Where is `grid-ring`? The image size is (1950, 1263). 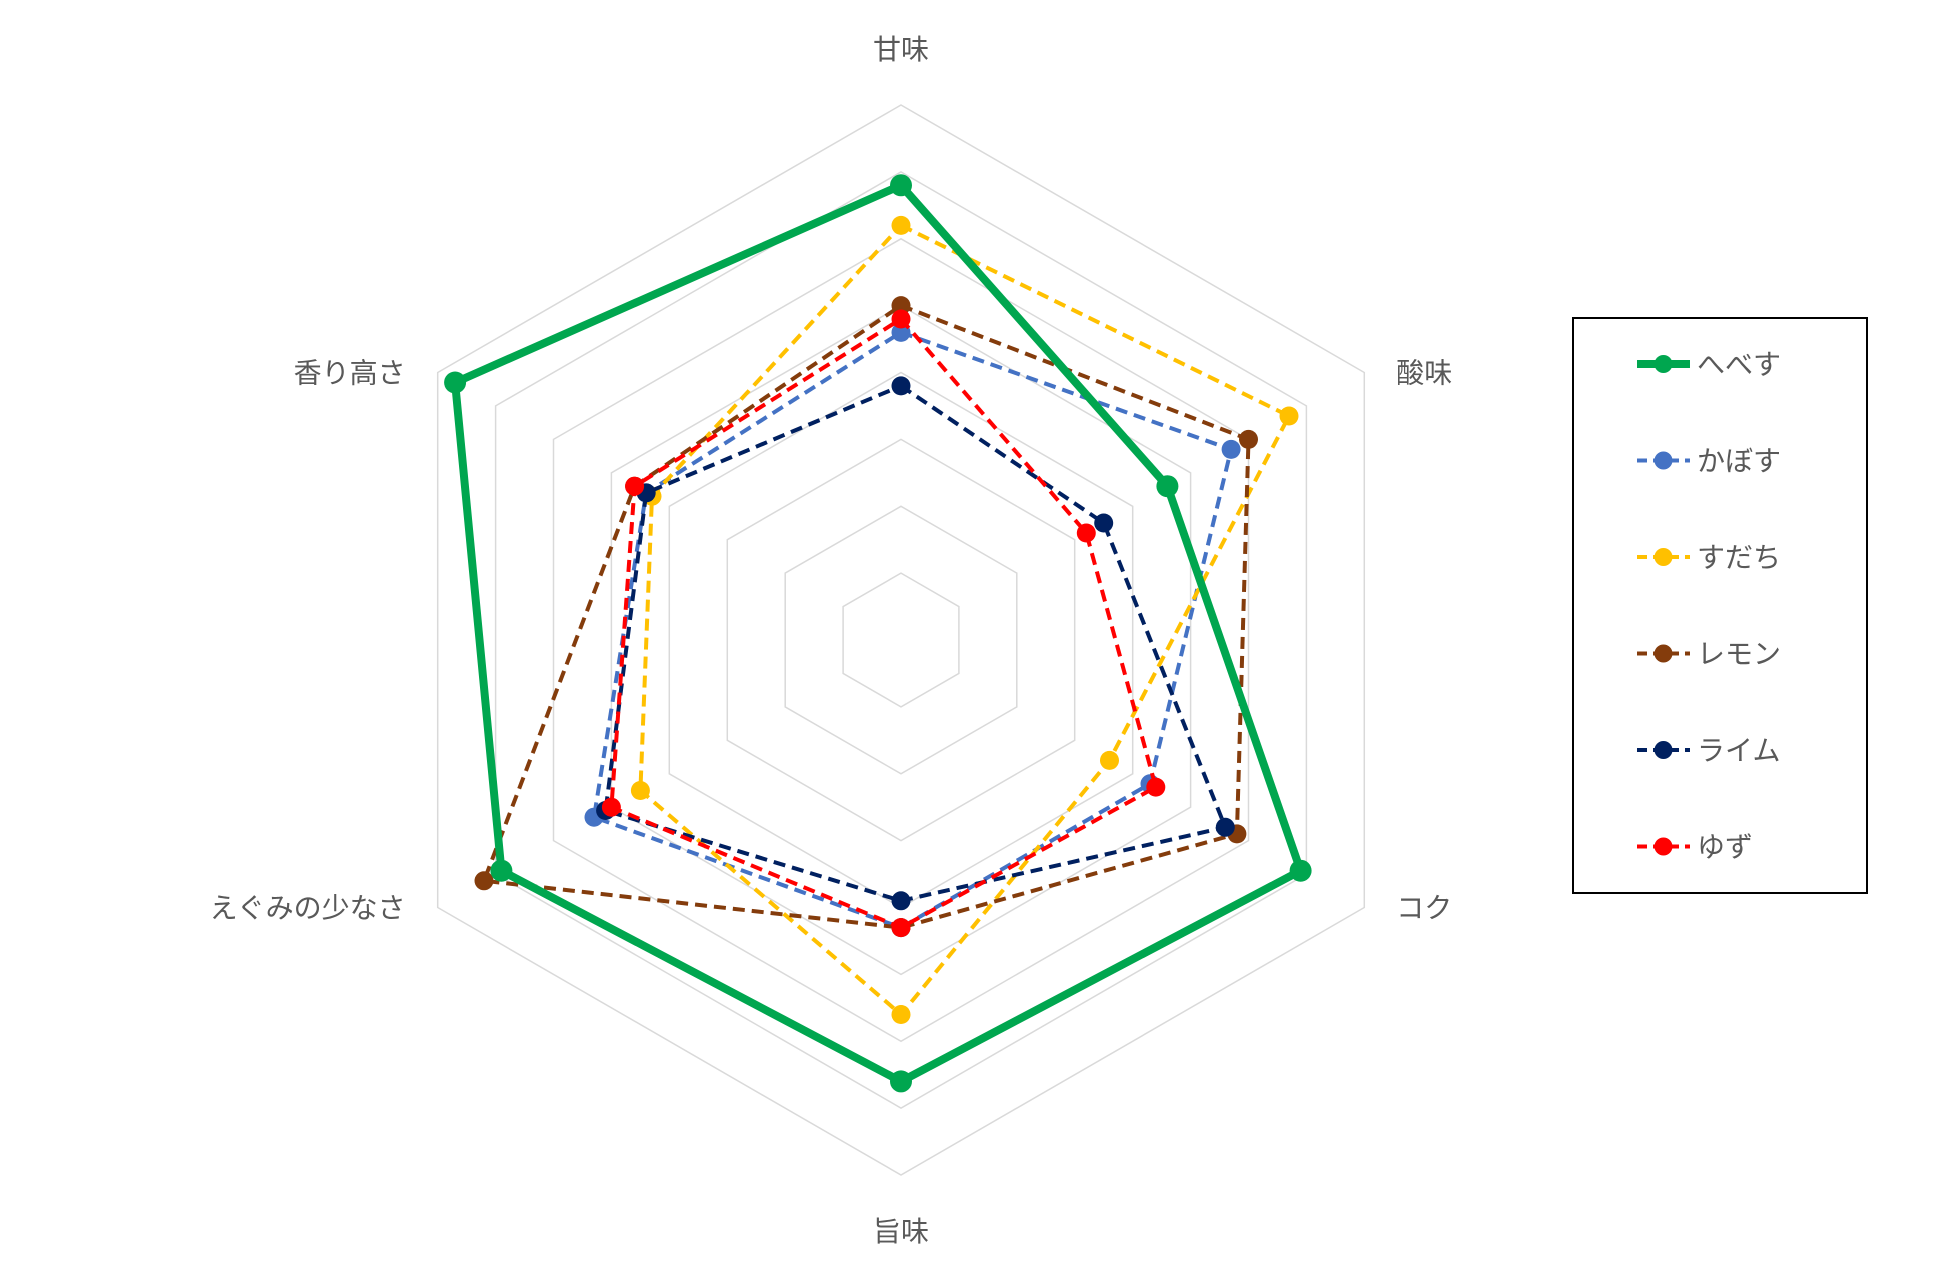
grid-ring is located at coordinates (901, 640).